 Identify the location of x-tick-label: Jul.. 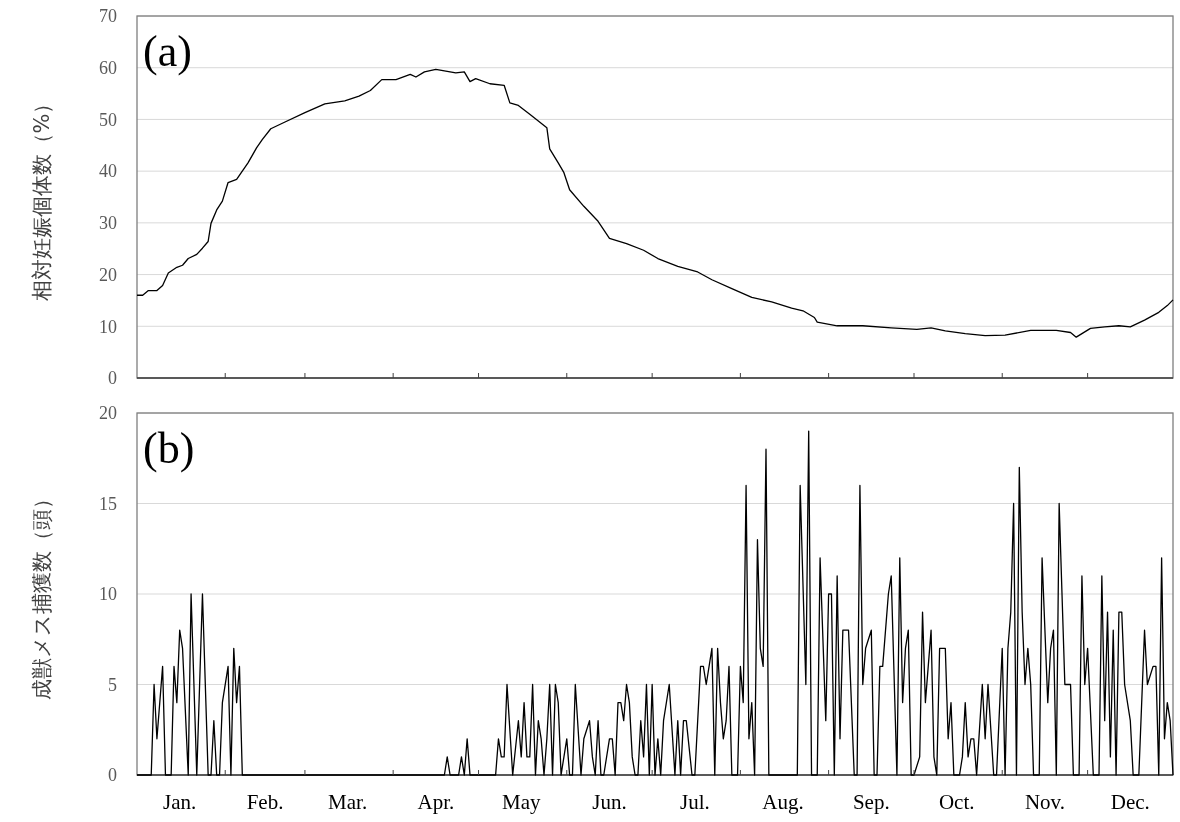
(694, 802).